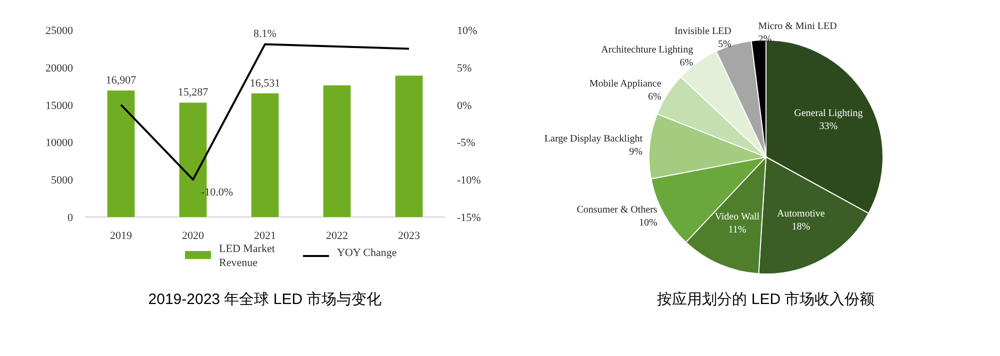 The width and height of the screenshot is (1000, 356). What do you see at coordinates (367, 253) in the screenshot?
I see `legend-label: YOY Change` at bounding box center [367, 253].